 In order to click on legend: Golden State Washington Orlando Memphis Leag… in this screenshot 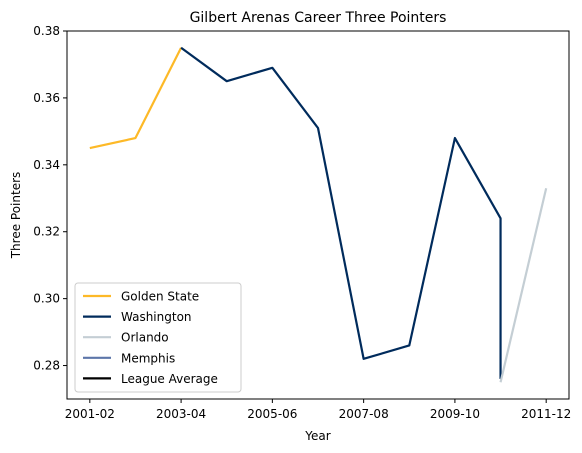, I will do `click(158, 337)`.